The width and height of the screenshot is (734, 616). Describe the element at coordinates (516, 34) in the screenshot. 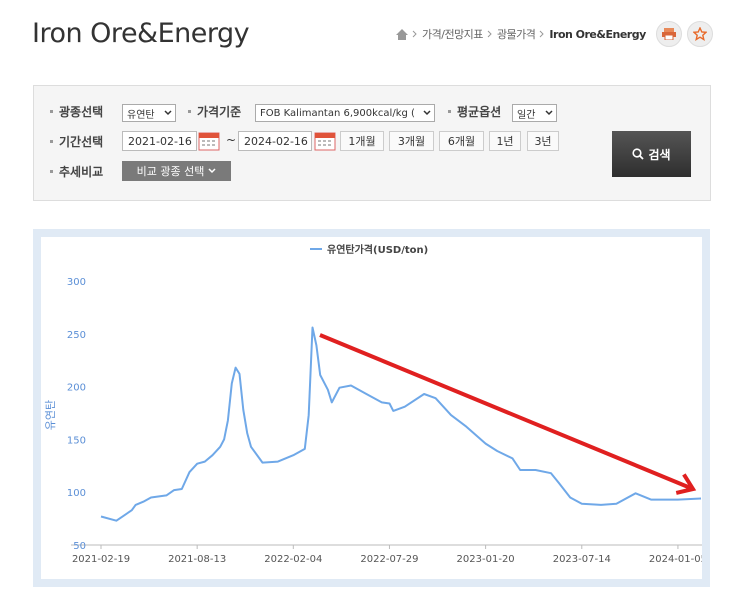

I see `crumb: 광물가격` at that location.